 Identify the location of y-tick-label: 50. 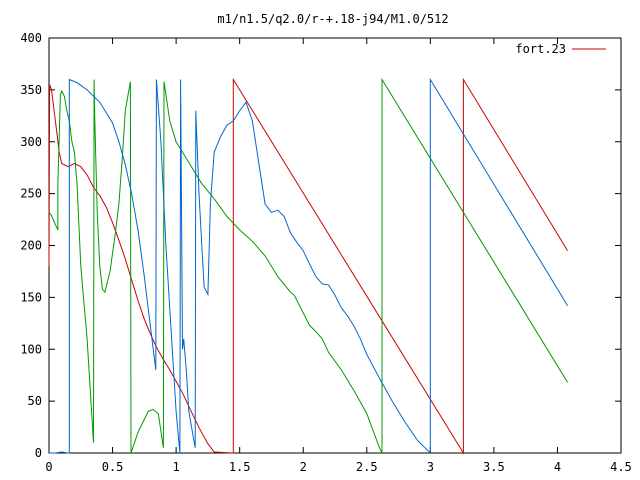
(35, 401).